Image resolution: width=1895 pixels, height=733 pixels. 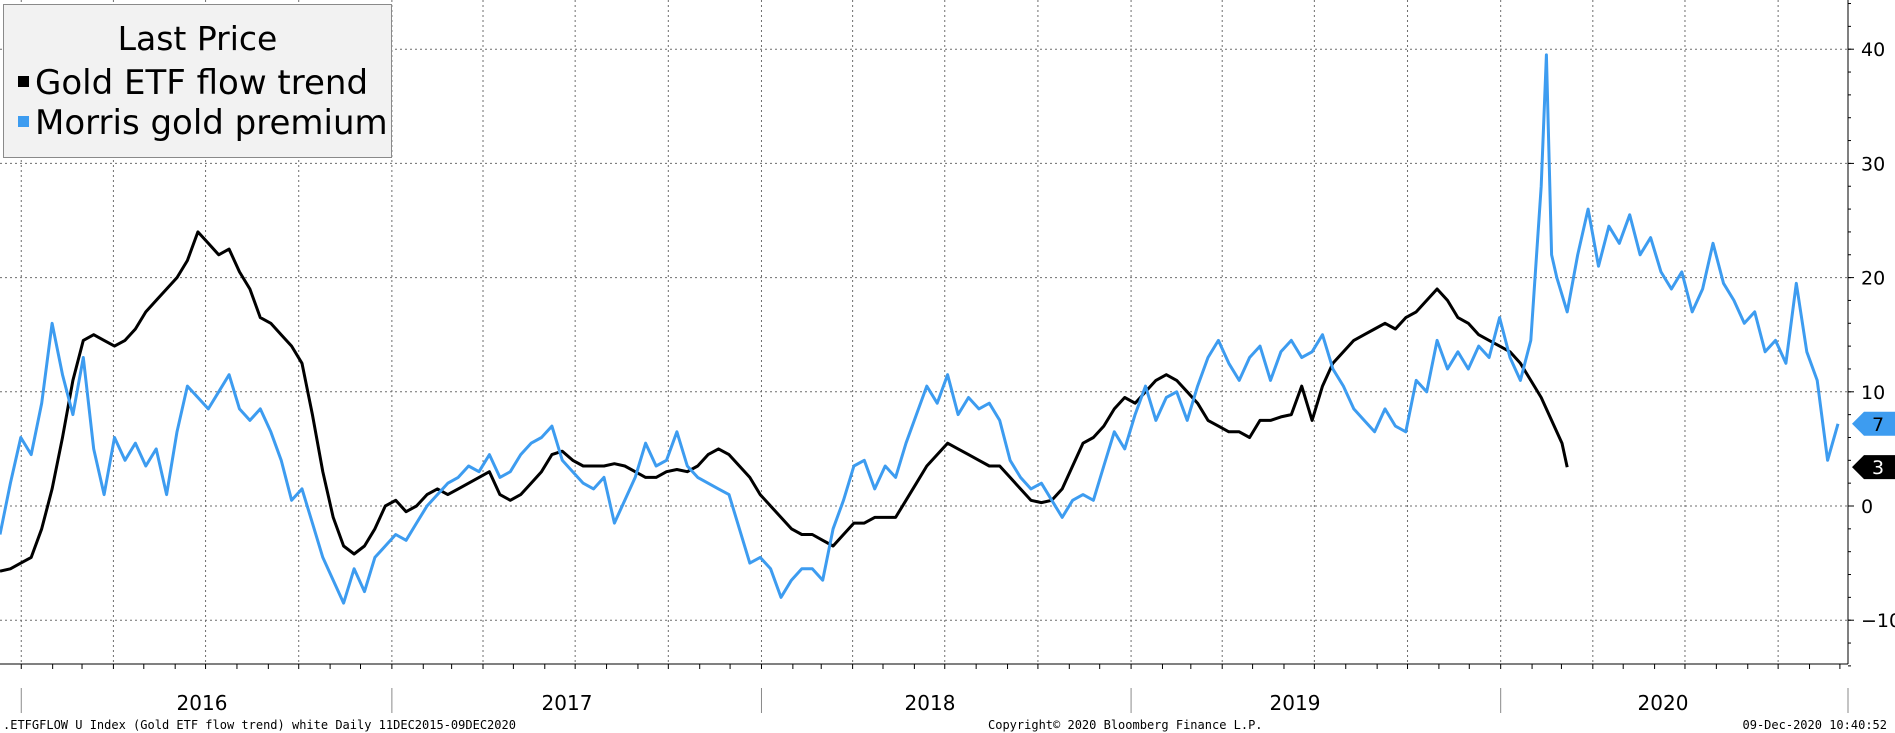 I want to click on y-tick-label: 0, so click(x=1867, y=507).